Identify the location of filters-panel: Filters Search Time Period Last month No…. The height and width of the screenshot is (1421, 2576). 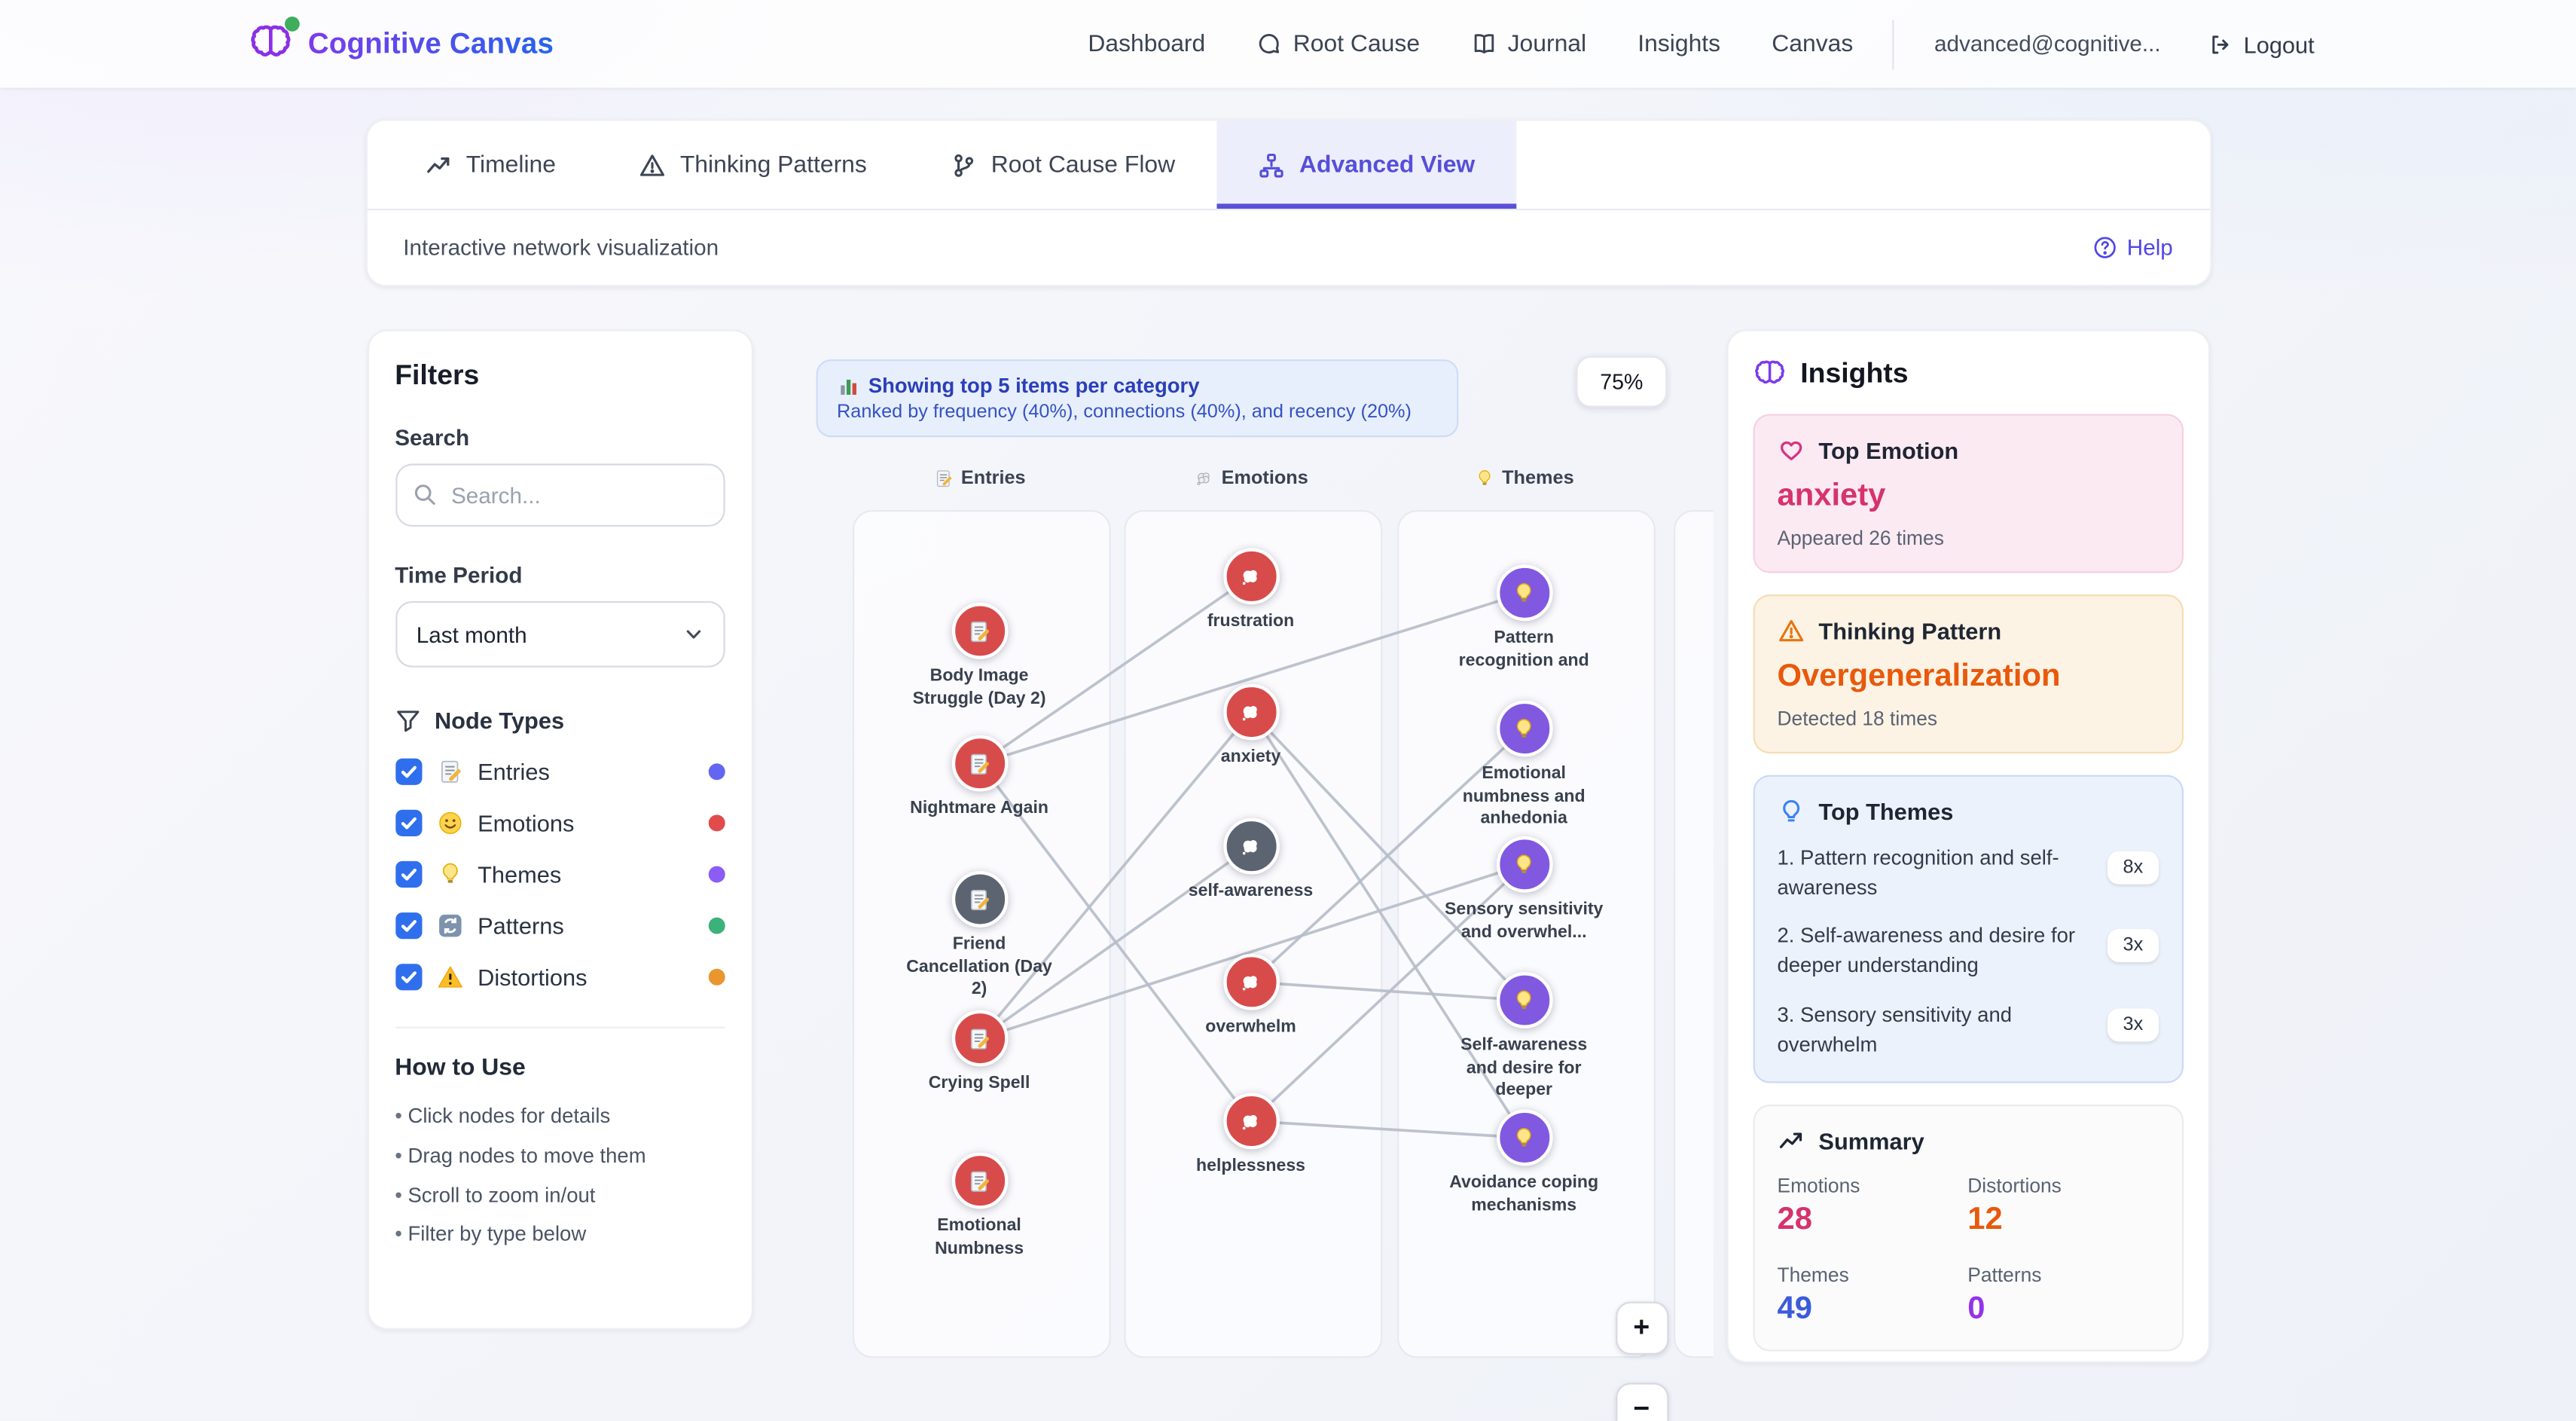
(559, 829).